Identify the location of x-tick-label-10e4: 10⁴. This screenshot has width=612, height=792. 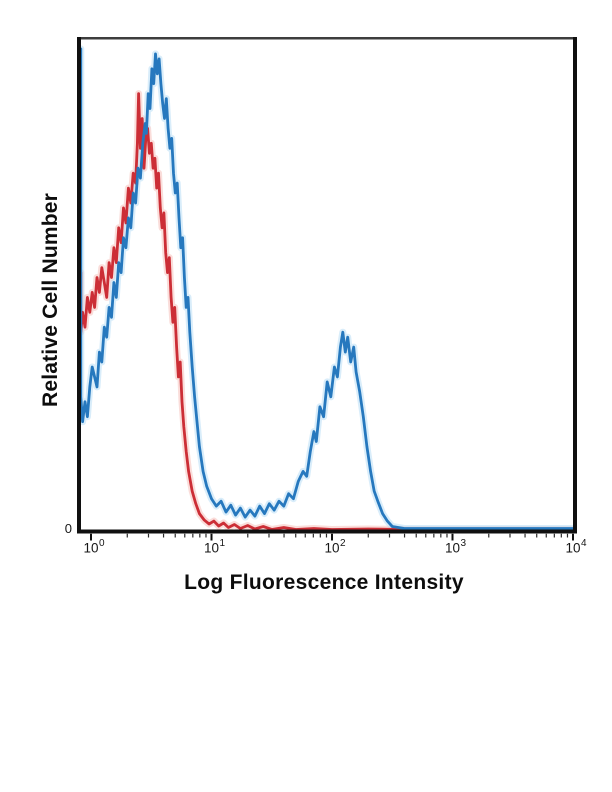
(576, 547).